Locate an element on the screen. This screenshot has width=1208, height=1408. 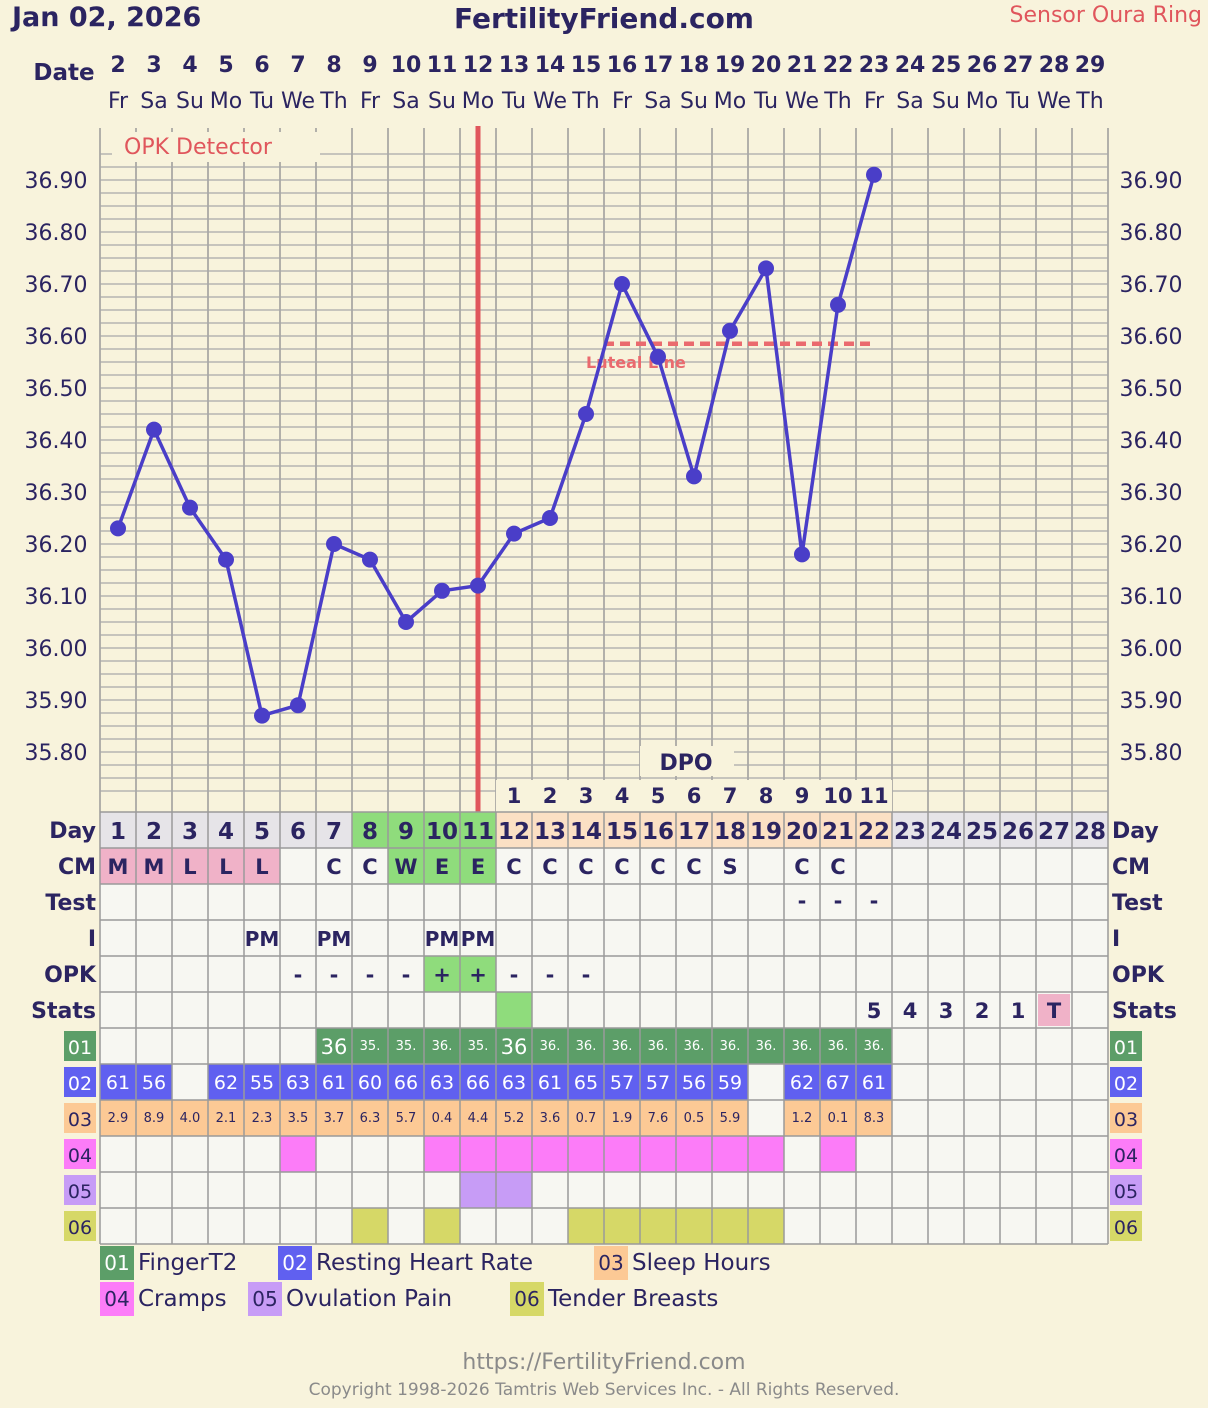
rhr-value: 61 is located at coordinates (334, 1083).